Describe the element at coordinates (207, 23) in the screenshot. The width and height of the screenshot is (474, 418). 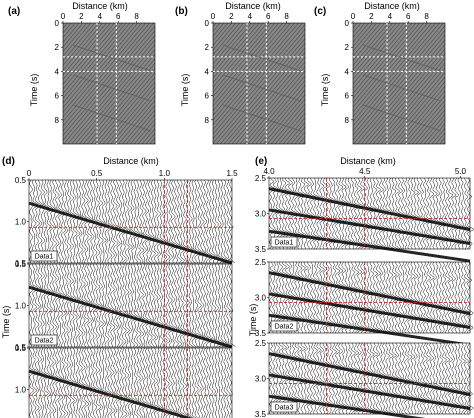
I see `y-tick-label: 0` at that location.